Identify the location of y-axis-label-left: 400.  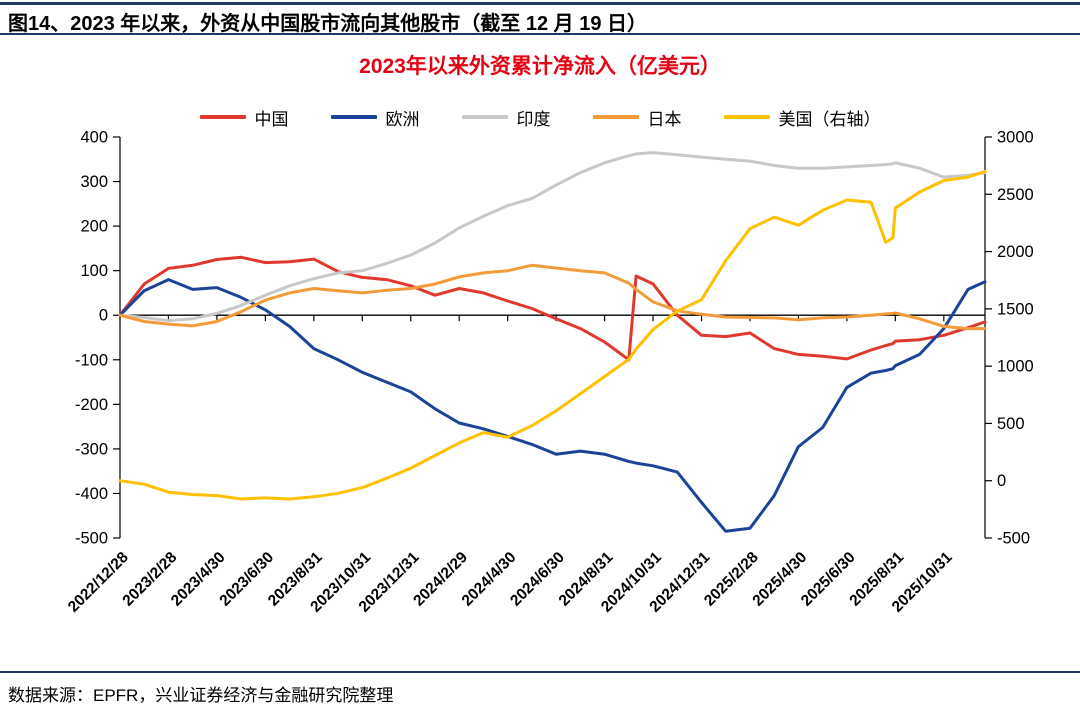
(94, 138).